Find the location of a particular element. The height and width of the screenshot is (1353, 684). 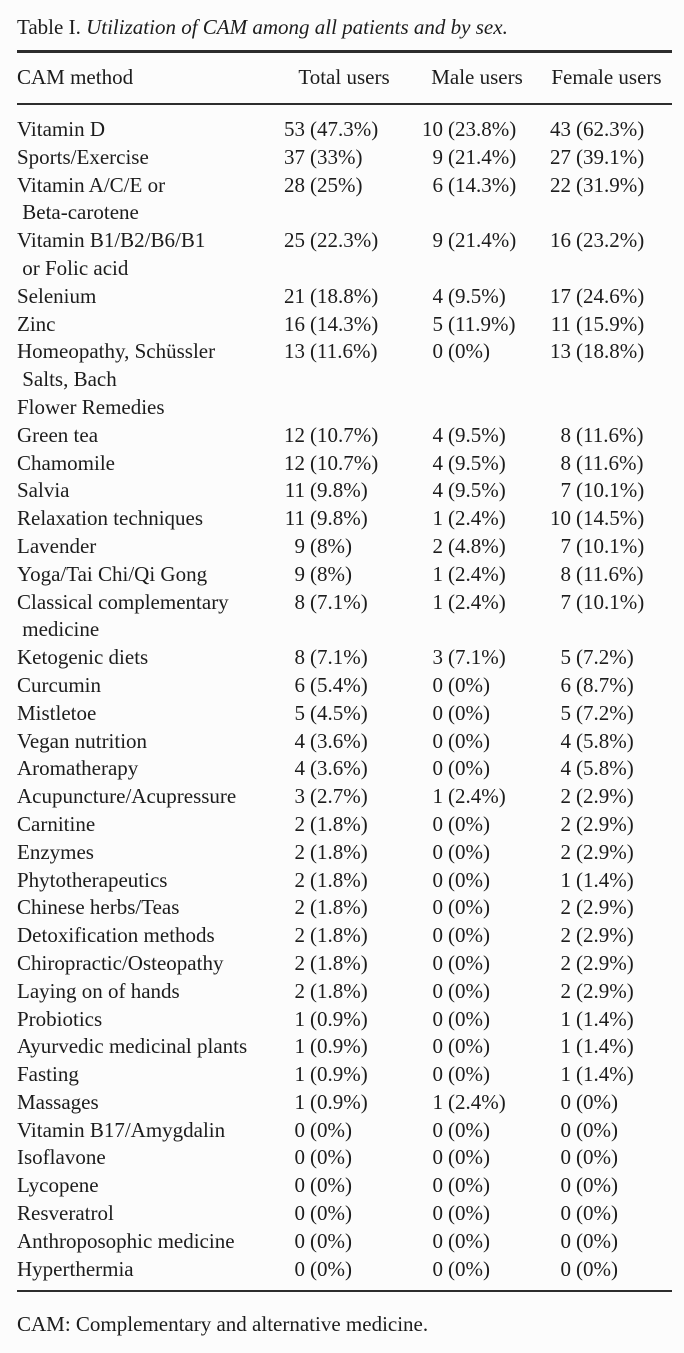

table-title-label: Table I. is located at coordinates (52, 27).